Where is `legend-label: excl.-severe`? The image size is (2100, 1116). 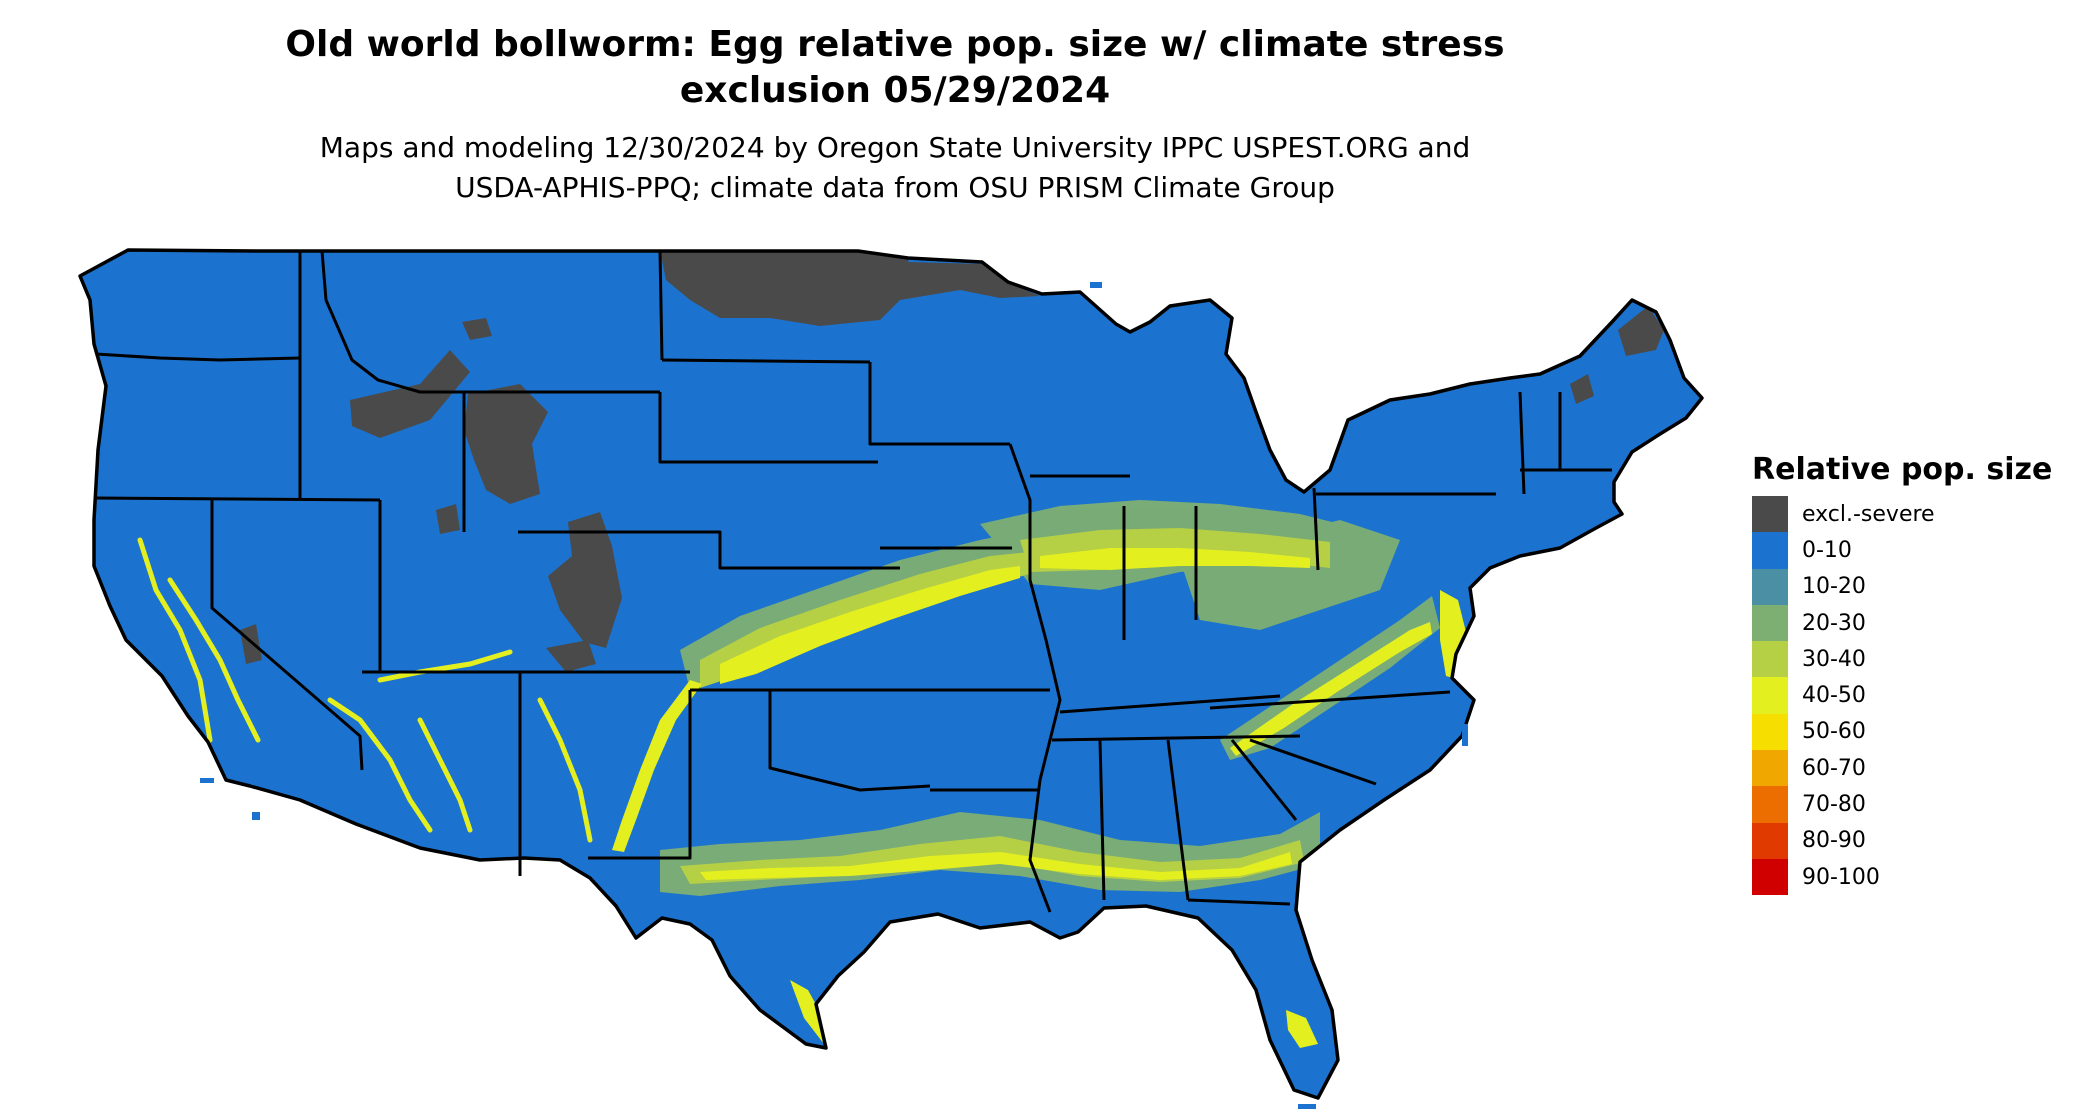 legend-label: excl.-severe is located at coordinates (1868, 514).